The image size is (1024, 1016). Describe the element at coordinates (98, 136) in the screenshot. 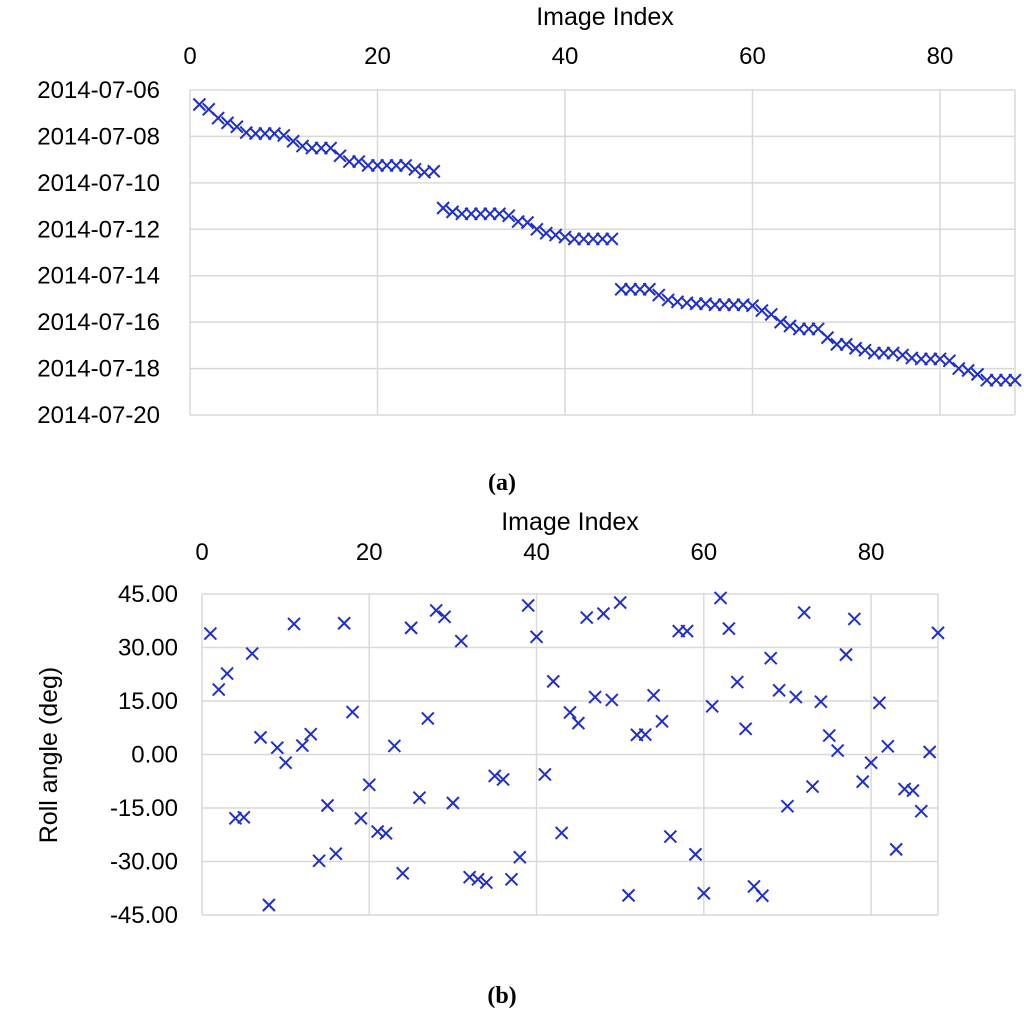

I see `chart-a-y-tick-label: 2014-07-08` at that location.